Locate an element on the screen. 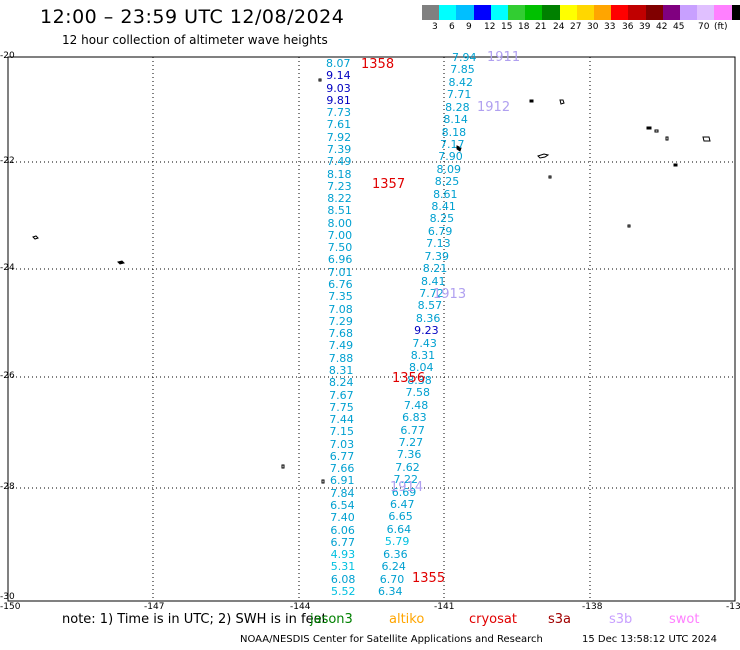 The height and width of the screenshot is (650, 740). wave-height-east: 6.24 is located at coordinates (393, 567).